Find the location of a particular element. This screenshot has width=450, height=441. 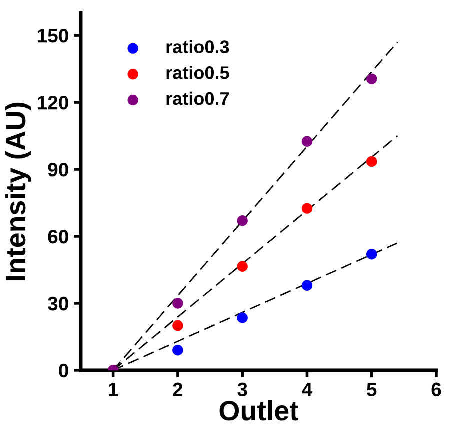

x-tick-label: 4 is located at coordinates (307, 389).